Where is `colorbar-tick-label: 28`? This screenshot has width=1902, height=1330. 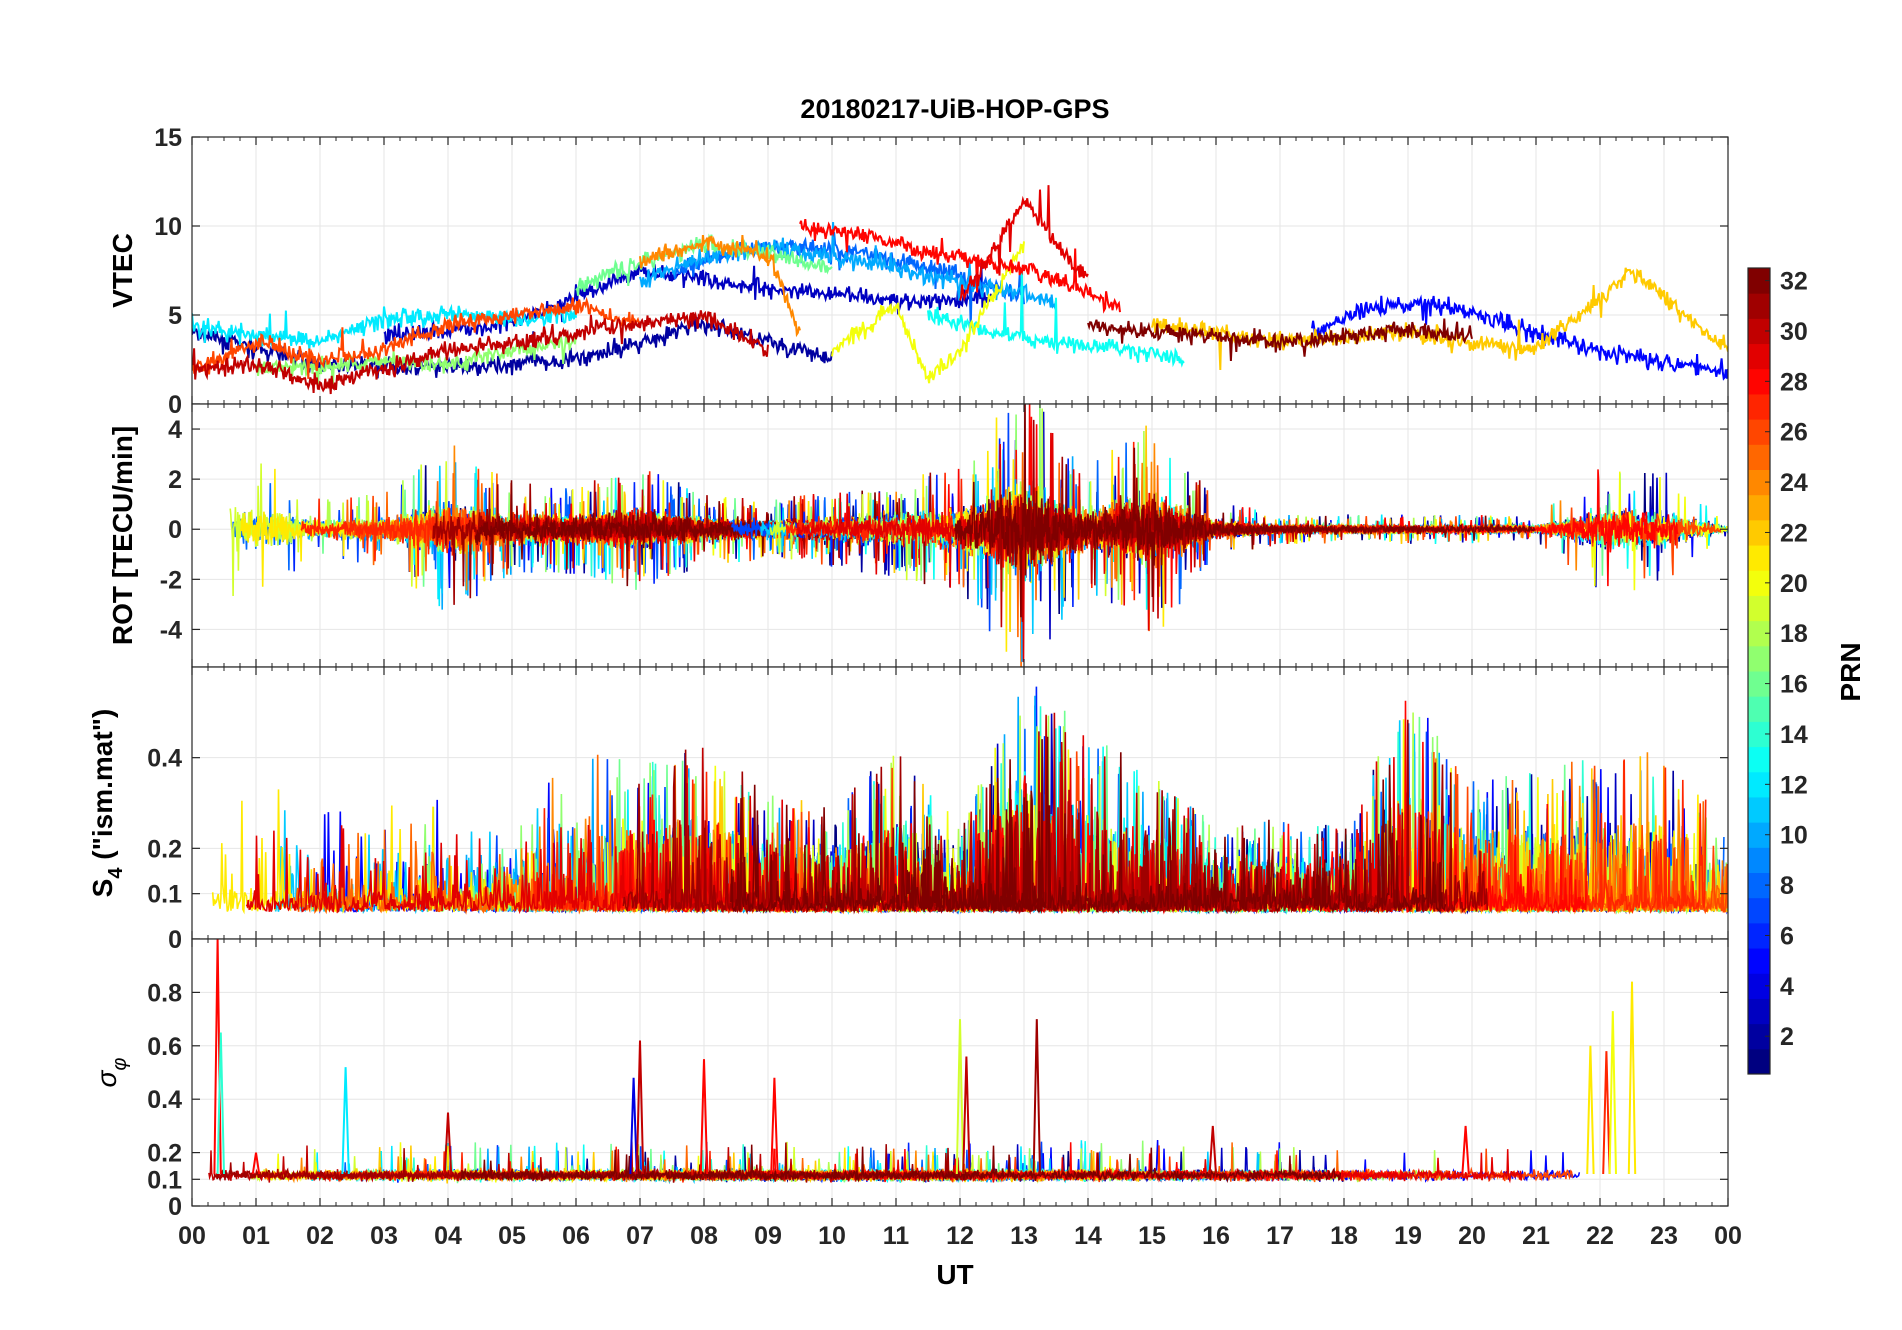 colorbar-tick-label: 28 is located at coordinates (1794, 382).